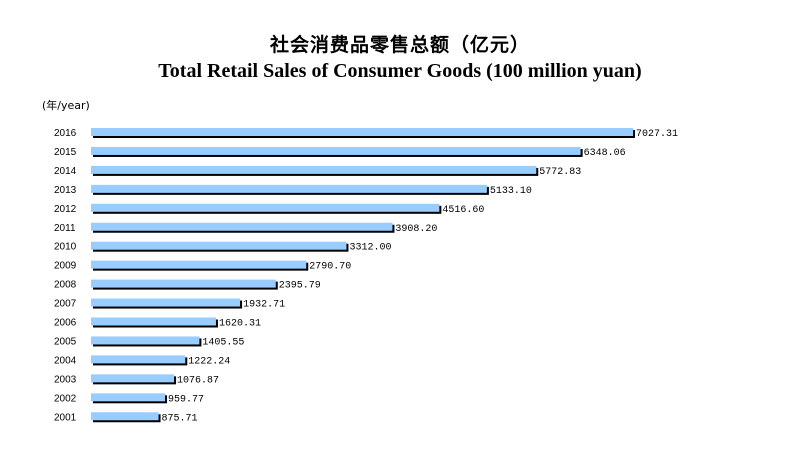 The height and width of the screenshot is (451, 800). I want to click on category-label-2009: 2009, so click(65, 266).